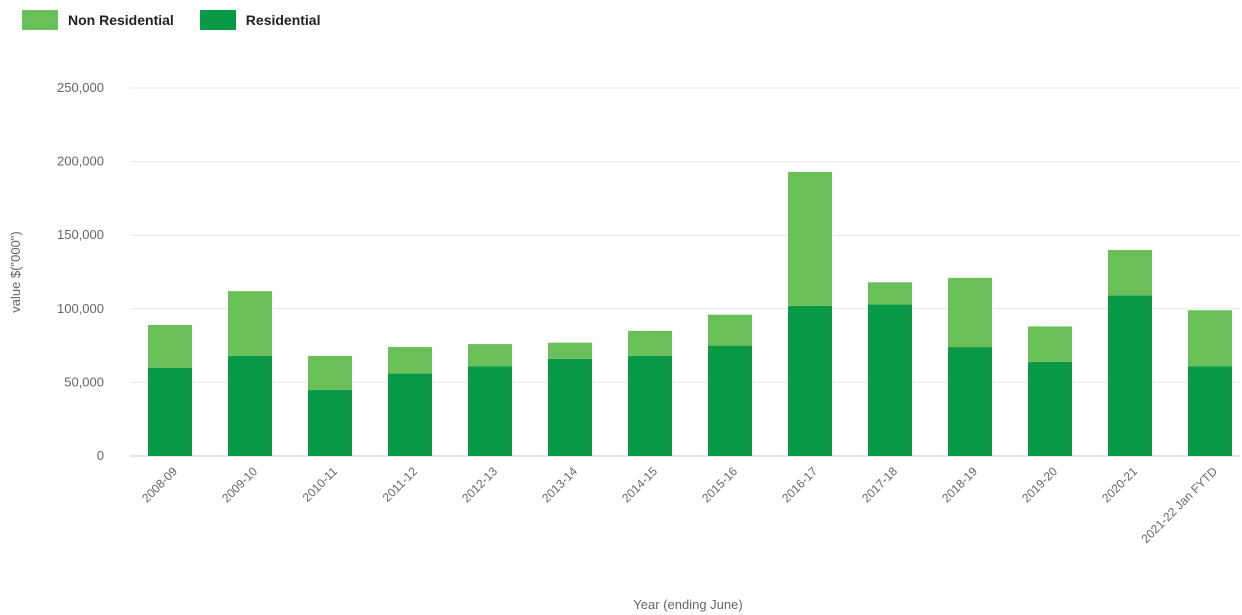 This screenshot has width=1242, height=615. Describe the element at coordinates (159, 484) in the screenshot. I see `x-tick-label: 2008-09` at that location.